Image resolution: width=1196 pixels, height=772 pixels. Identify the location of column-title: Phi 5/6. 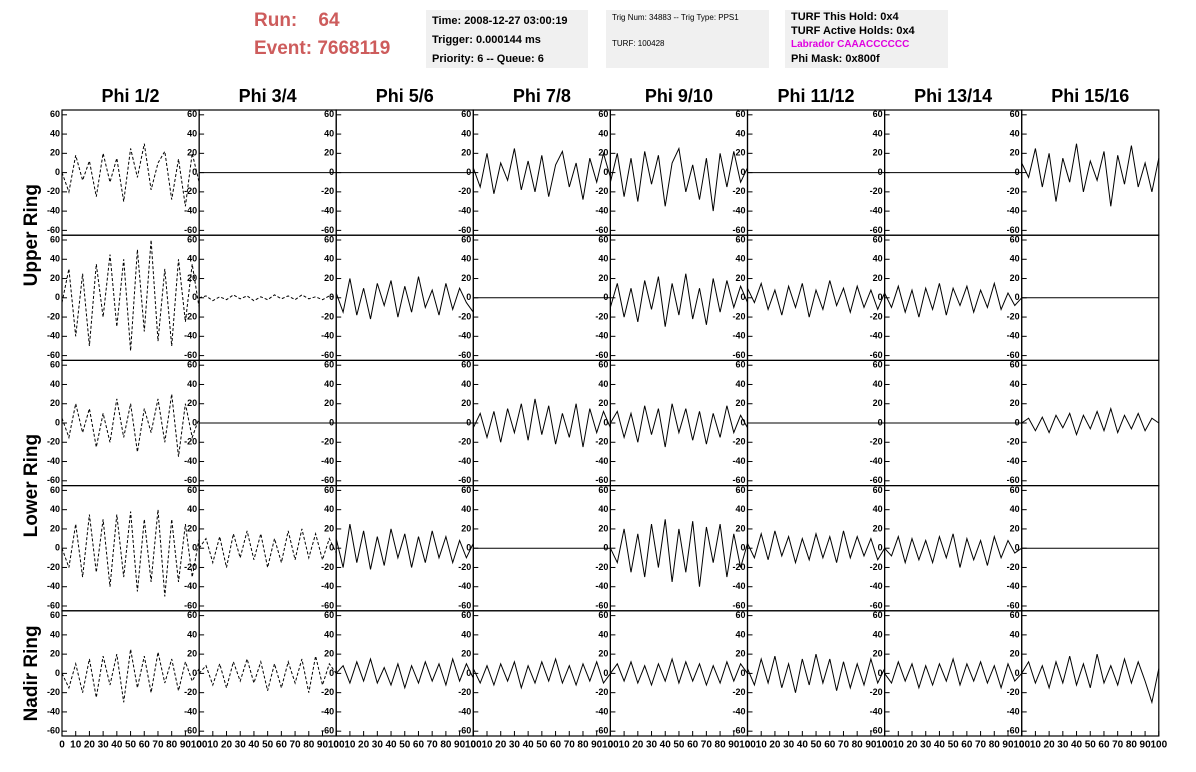
(405, 96).